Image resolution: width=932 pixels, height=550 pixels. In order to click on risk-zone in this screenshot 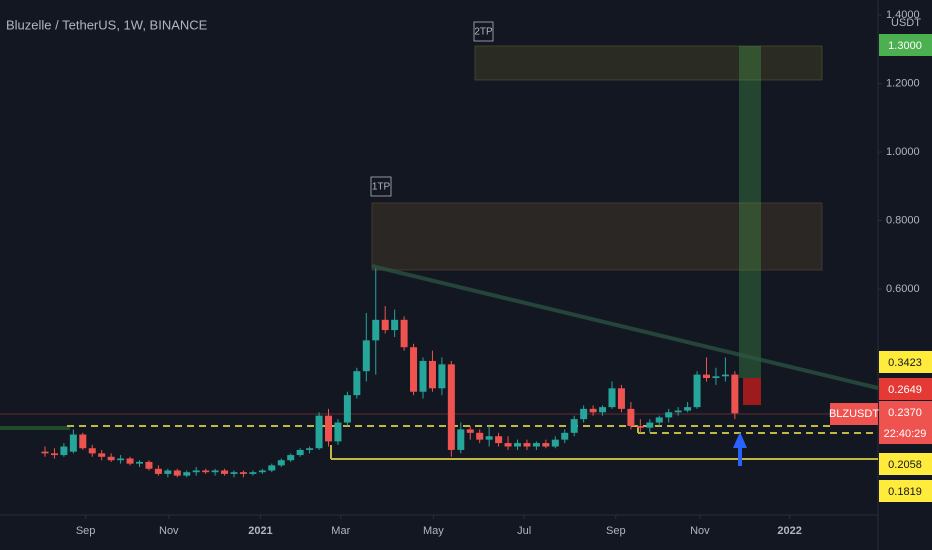, I will do `click(752, 391)`.